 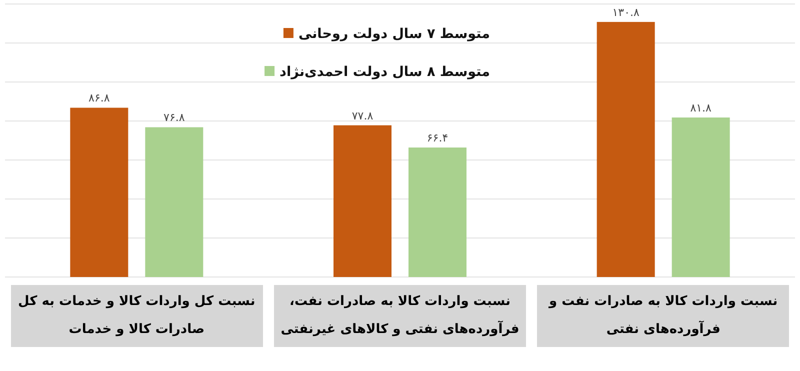 What do you see at coordinates (626, 12) in the screenshot?
I see `data-label: ۱۳۰.۸` at bounding box center [626, 12].